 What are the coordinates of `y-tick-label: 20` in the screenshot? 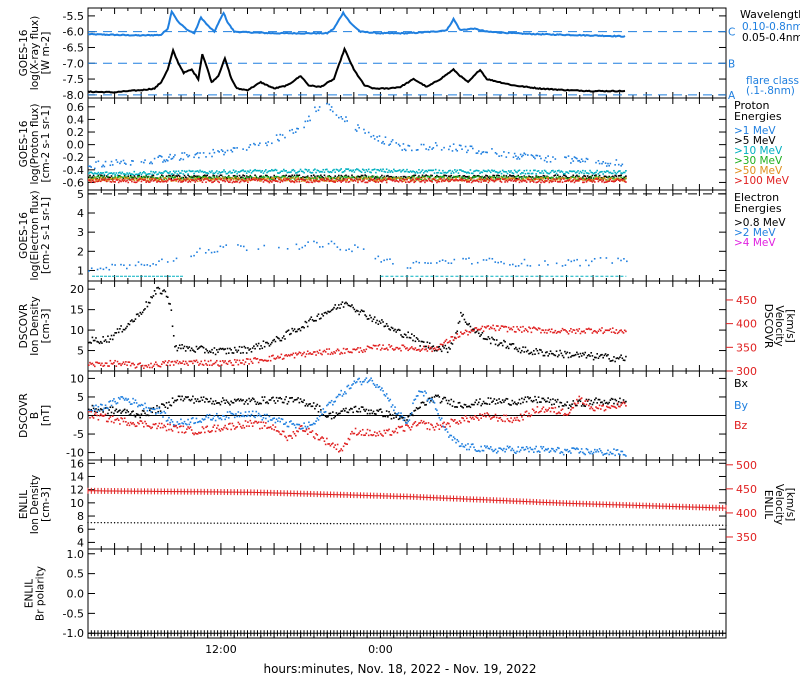 It's located at (77, 289).